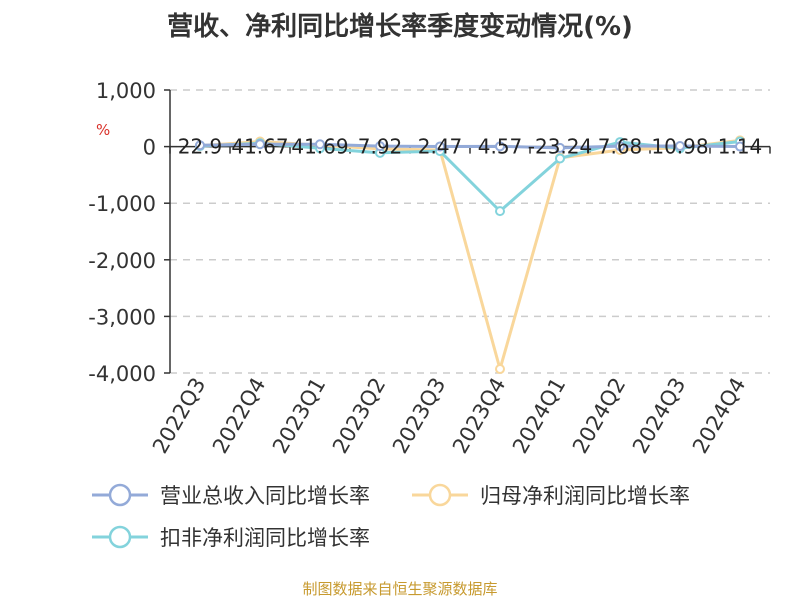 The height and width of the screenshot is (600, 800). Describe the element at coordinates (599, 416) in the screenshot. I see `x-tick-label: 2024Q2` at that location.